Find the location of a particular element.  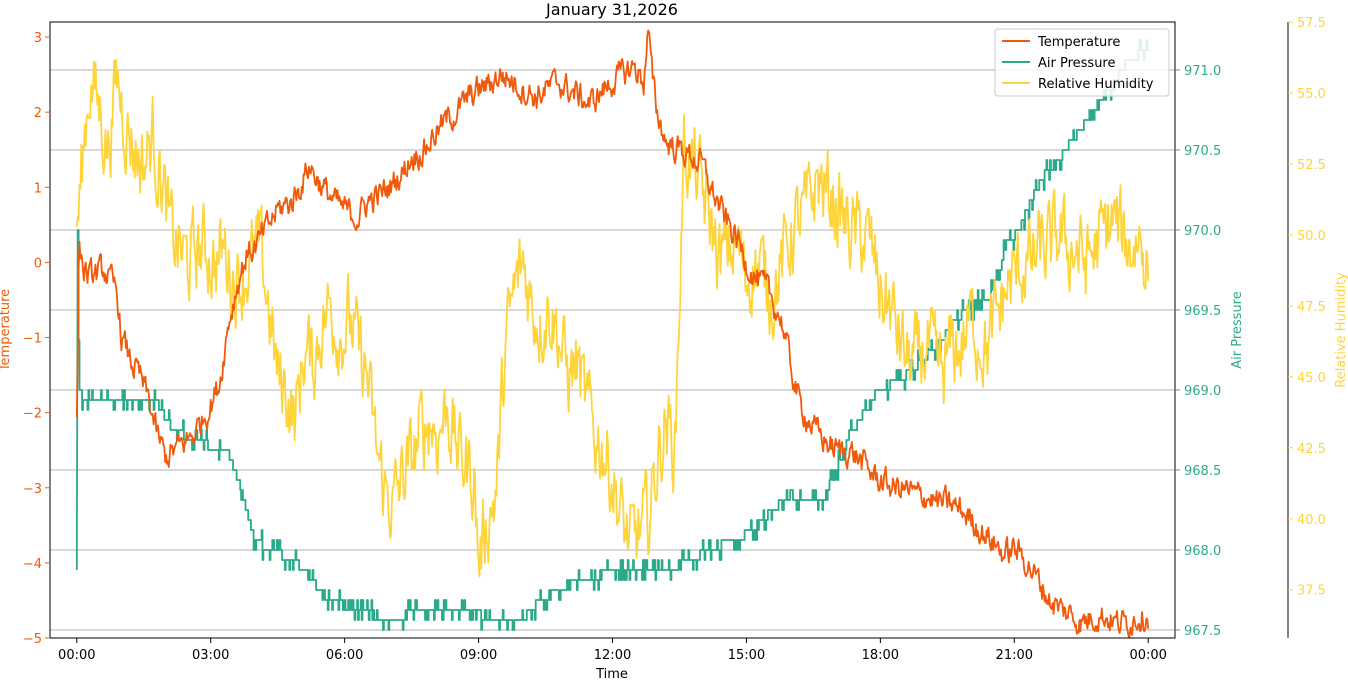

humidity-tick-label-7: 55.0 is located at coordinates (1311, 94).